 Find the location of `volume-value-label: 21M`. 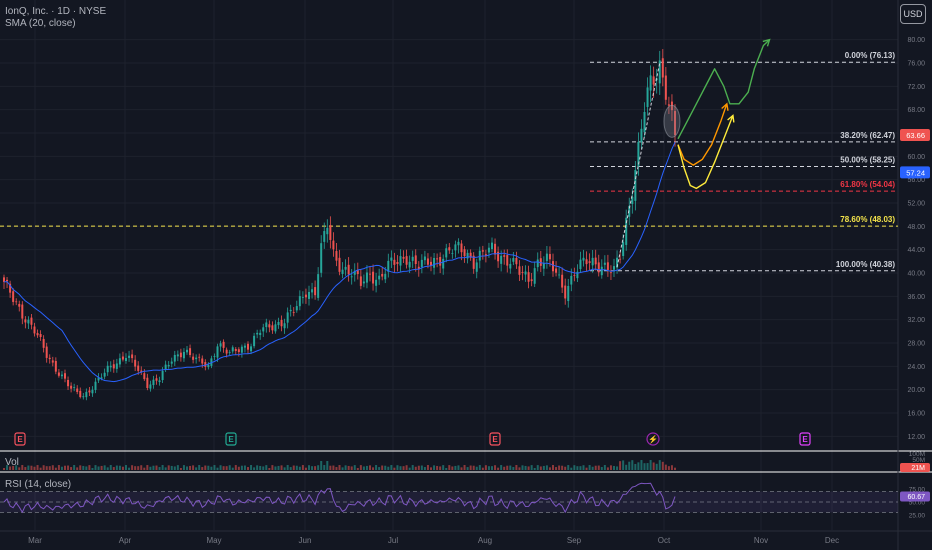

volume-value-label: 21M is located at coordinates (918, 468).